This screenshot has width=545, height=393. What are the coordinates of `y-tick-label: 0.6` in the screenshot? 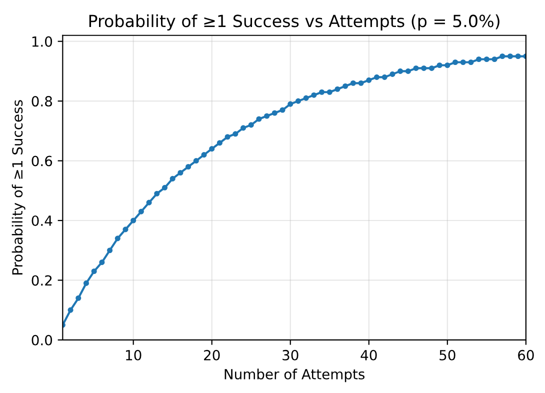 It's located at (42, 161).